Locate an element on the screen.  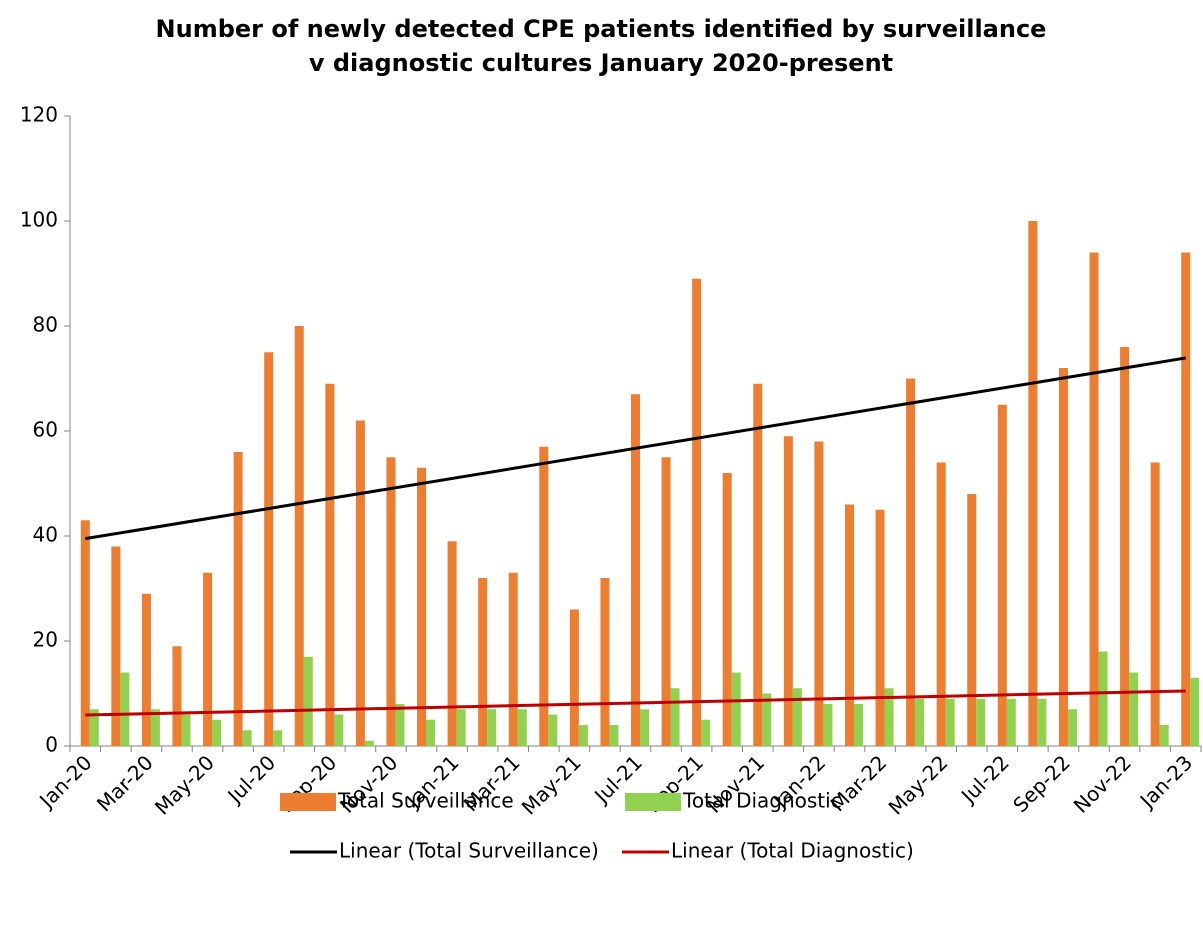
x-tick-label: May-20 is located at coordinates (184, 784).